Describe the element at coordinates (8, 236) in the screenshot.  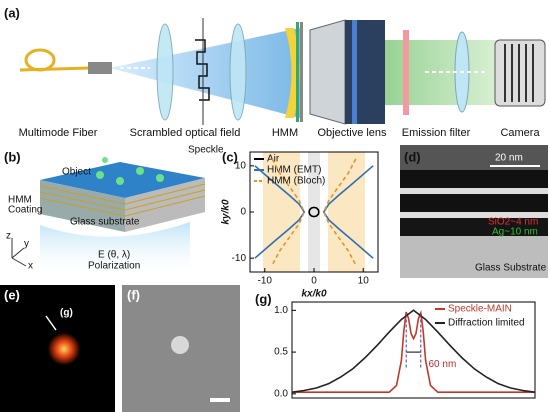
I see `axis-label: z` at that location.